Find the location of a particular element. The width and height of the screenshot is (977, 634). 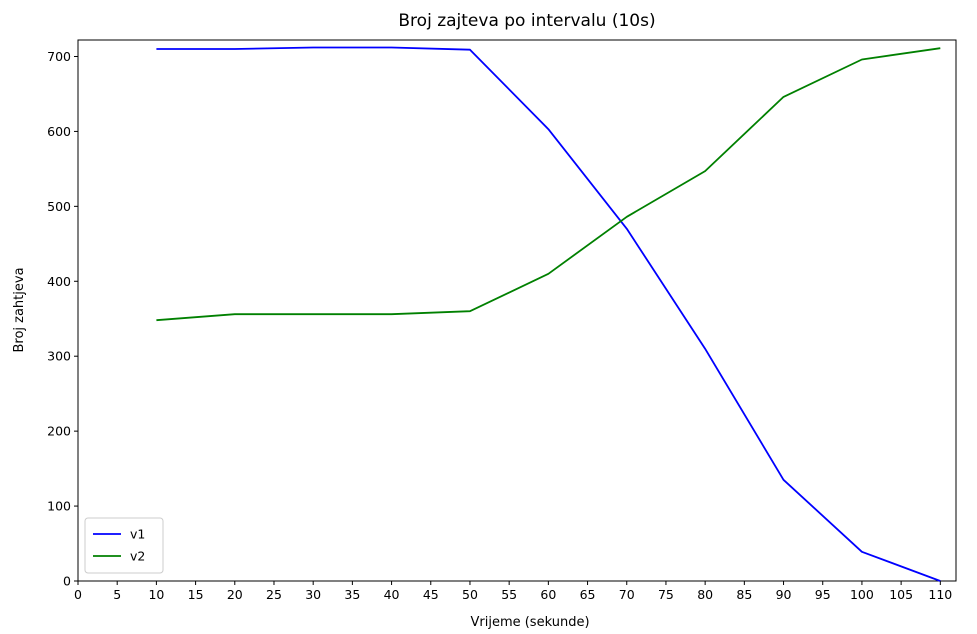

chart-title: Broj zajteva po intervalu (10s) is located at coordinates (526, 21).